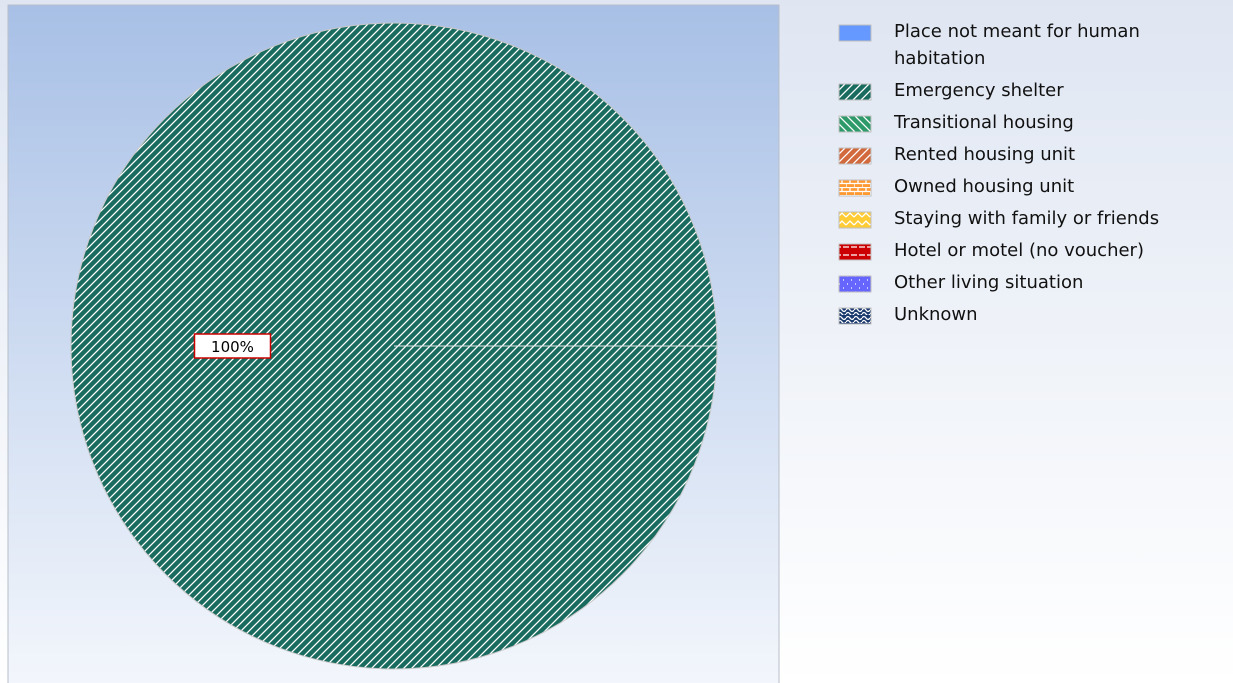 This screenshot has width=1233, height=683. I want to click on legend-entry: Other living situation, so click(1033, 282).